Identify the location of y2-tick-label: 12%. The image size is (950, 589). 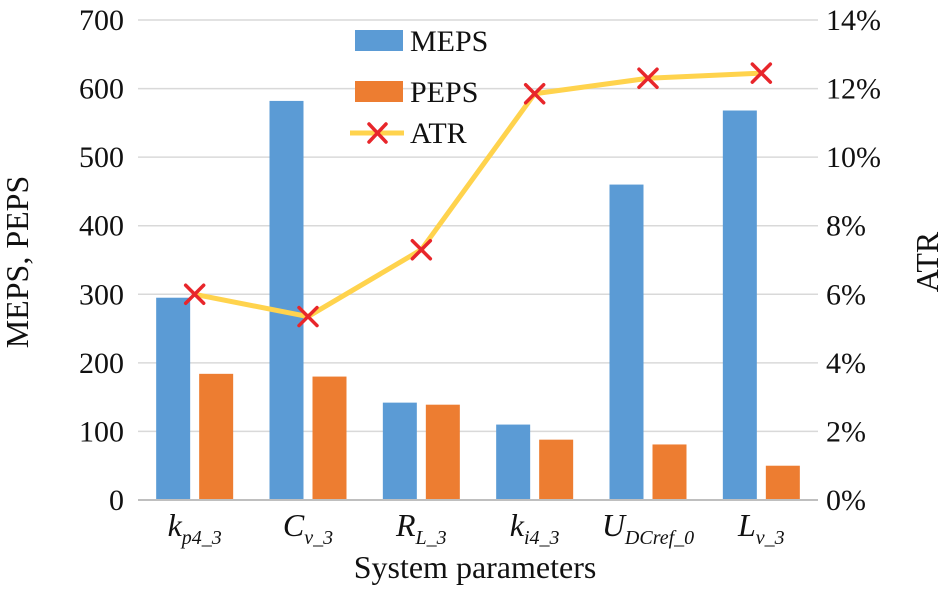
(853, 89).